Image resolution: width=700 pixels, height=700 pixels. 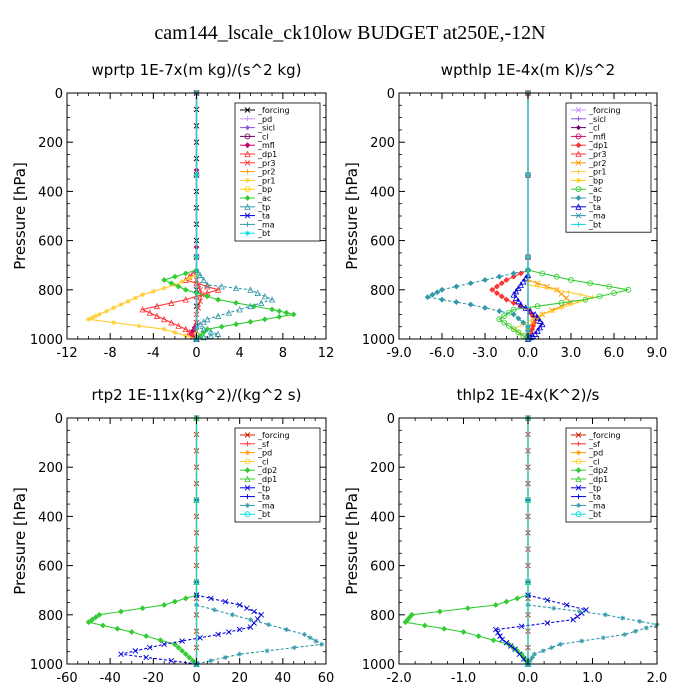 What do you see at coordinates (528, 257) in the screenshot?
I see `wpthlp-point-bt` at bounding box center [528, 257].